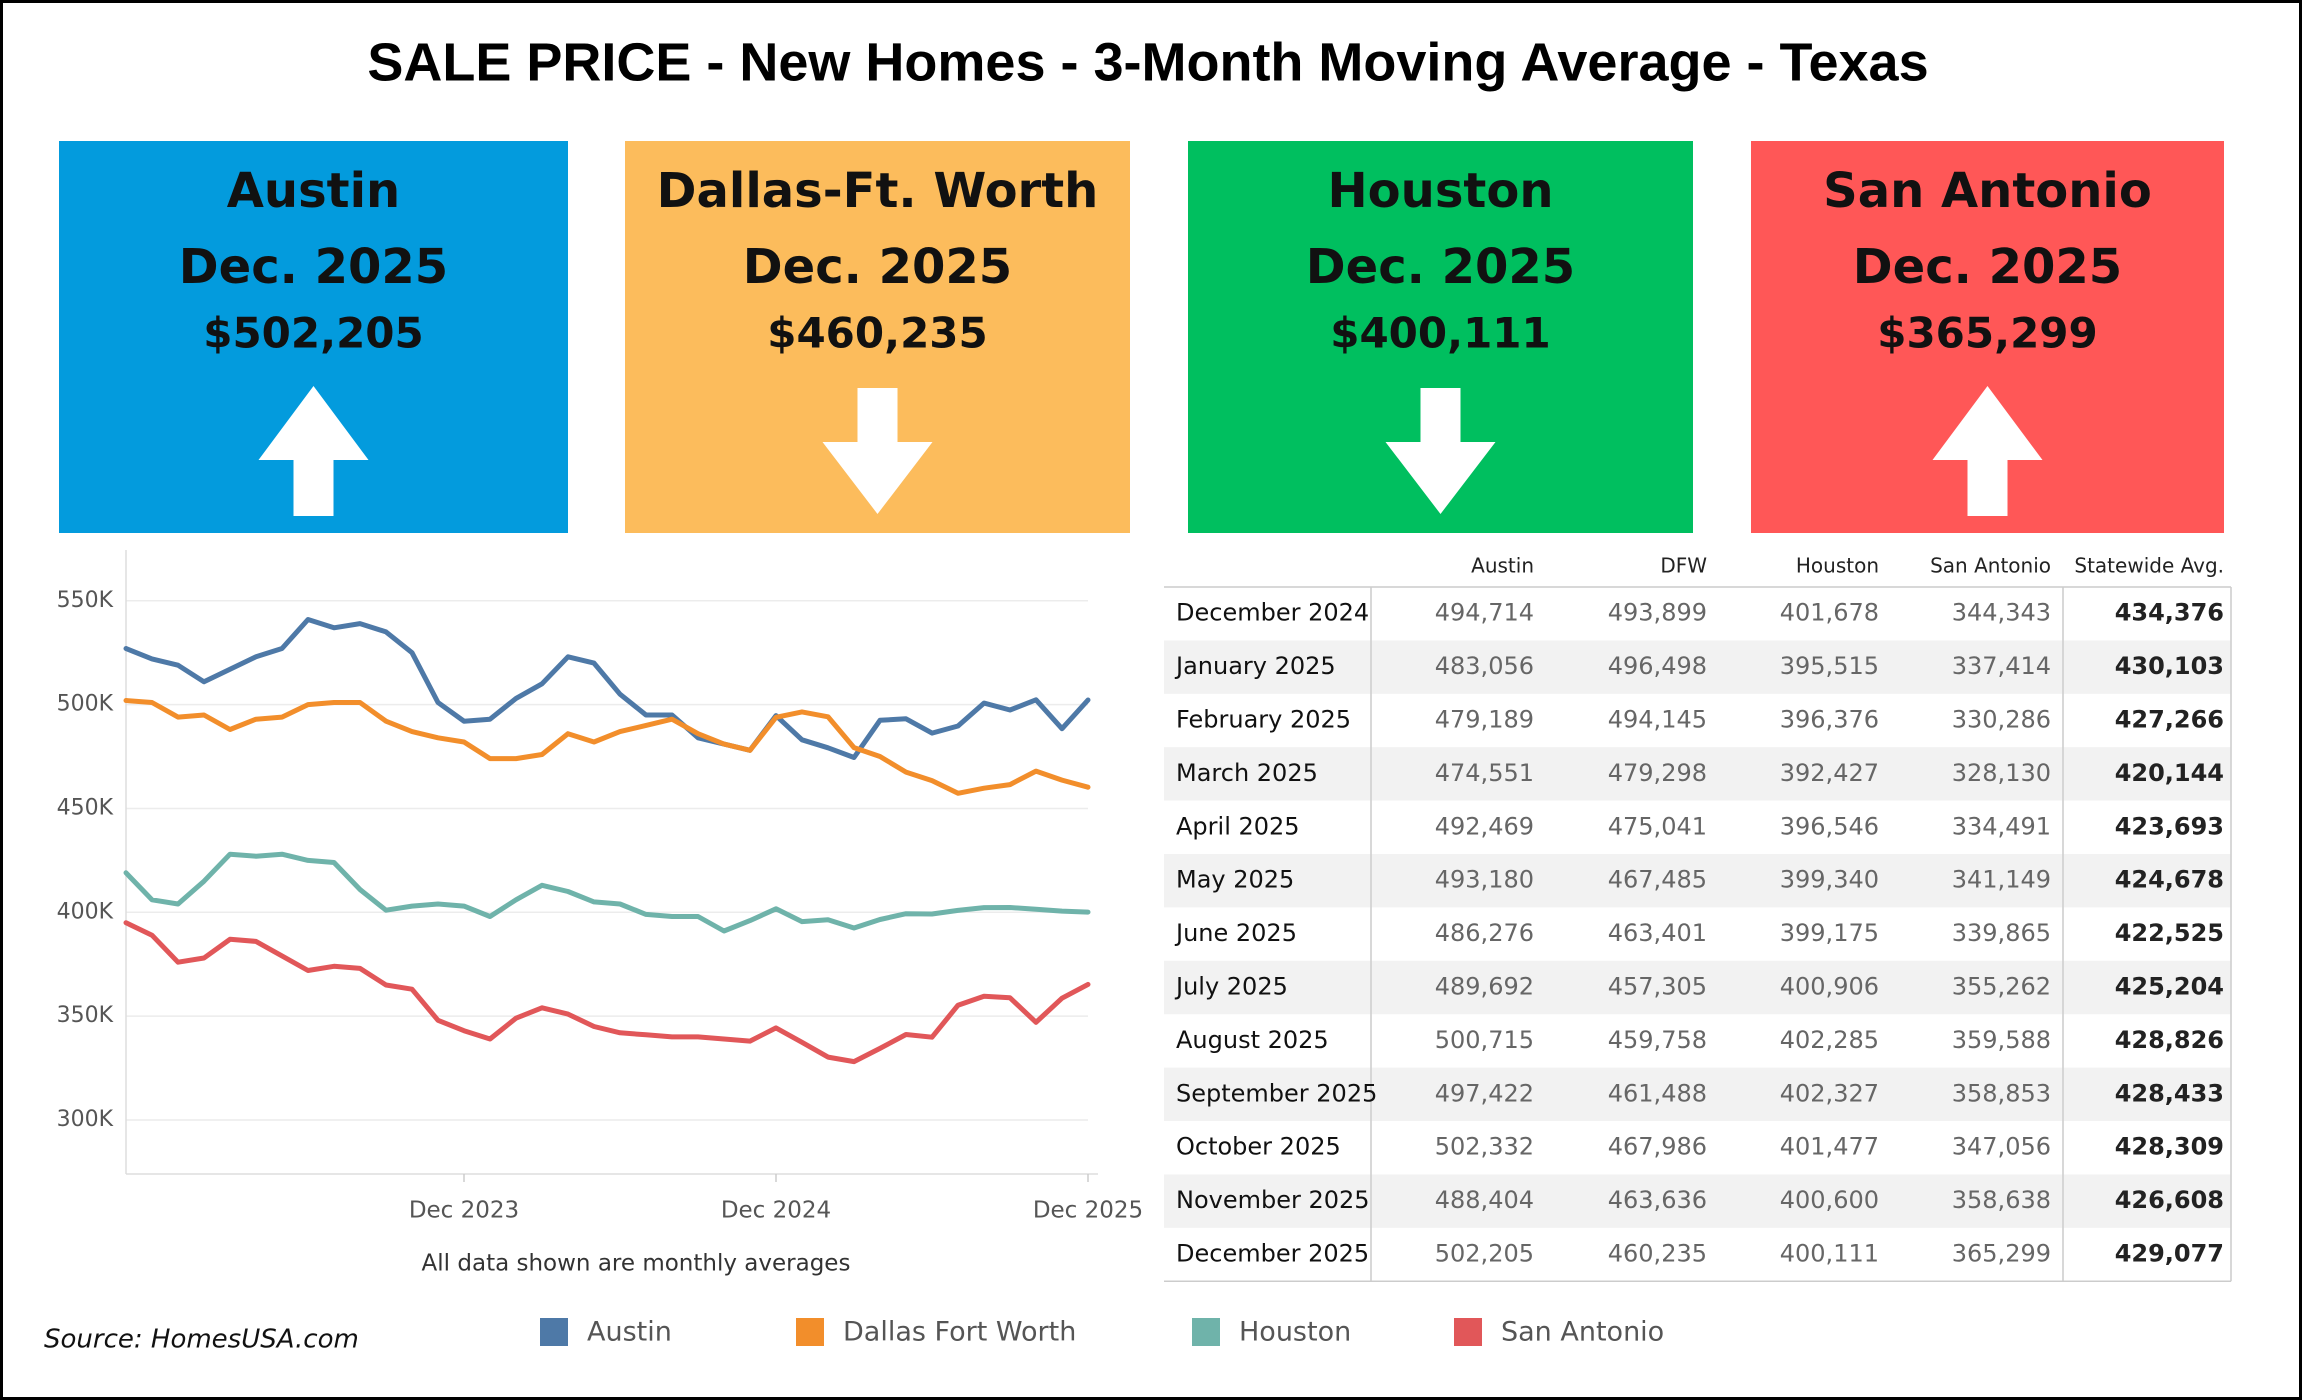 The image size is (2302, 1400). What do you see at coordinates (1829, 773) in the screenshot?
I see `table-cell: 392,427` at bounding box center [1829, 773].